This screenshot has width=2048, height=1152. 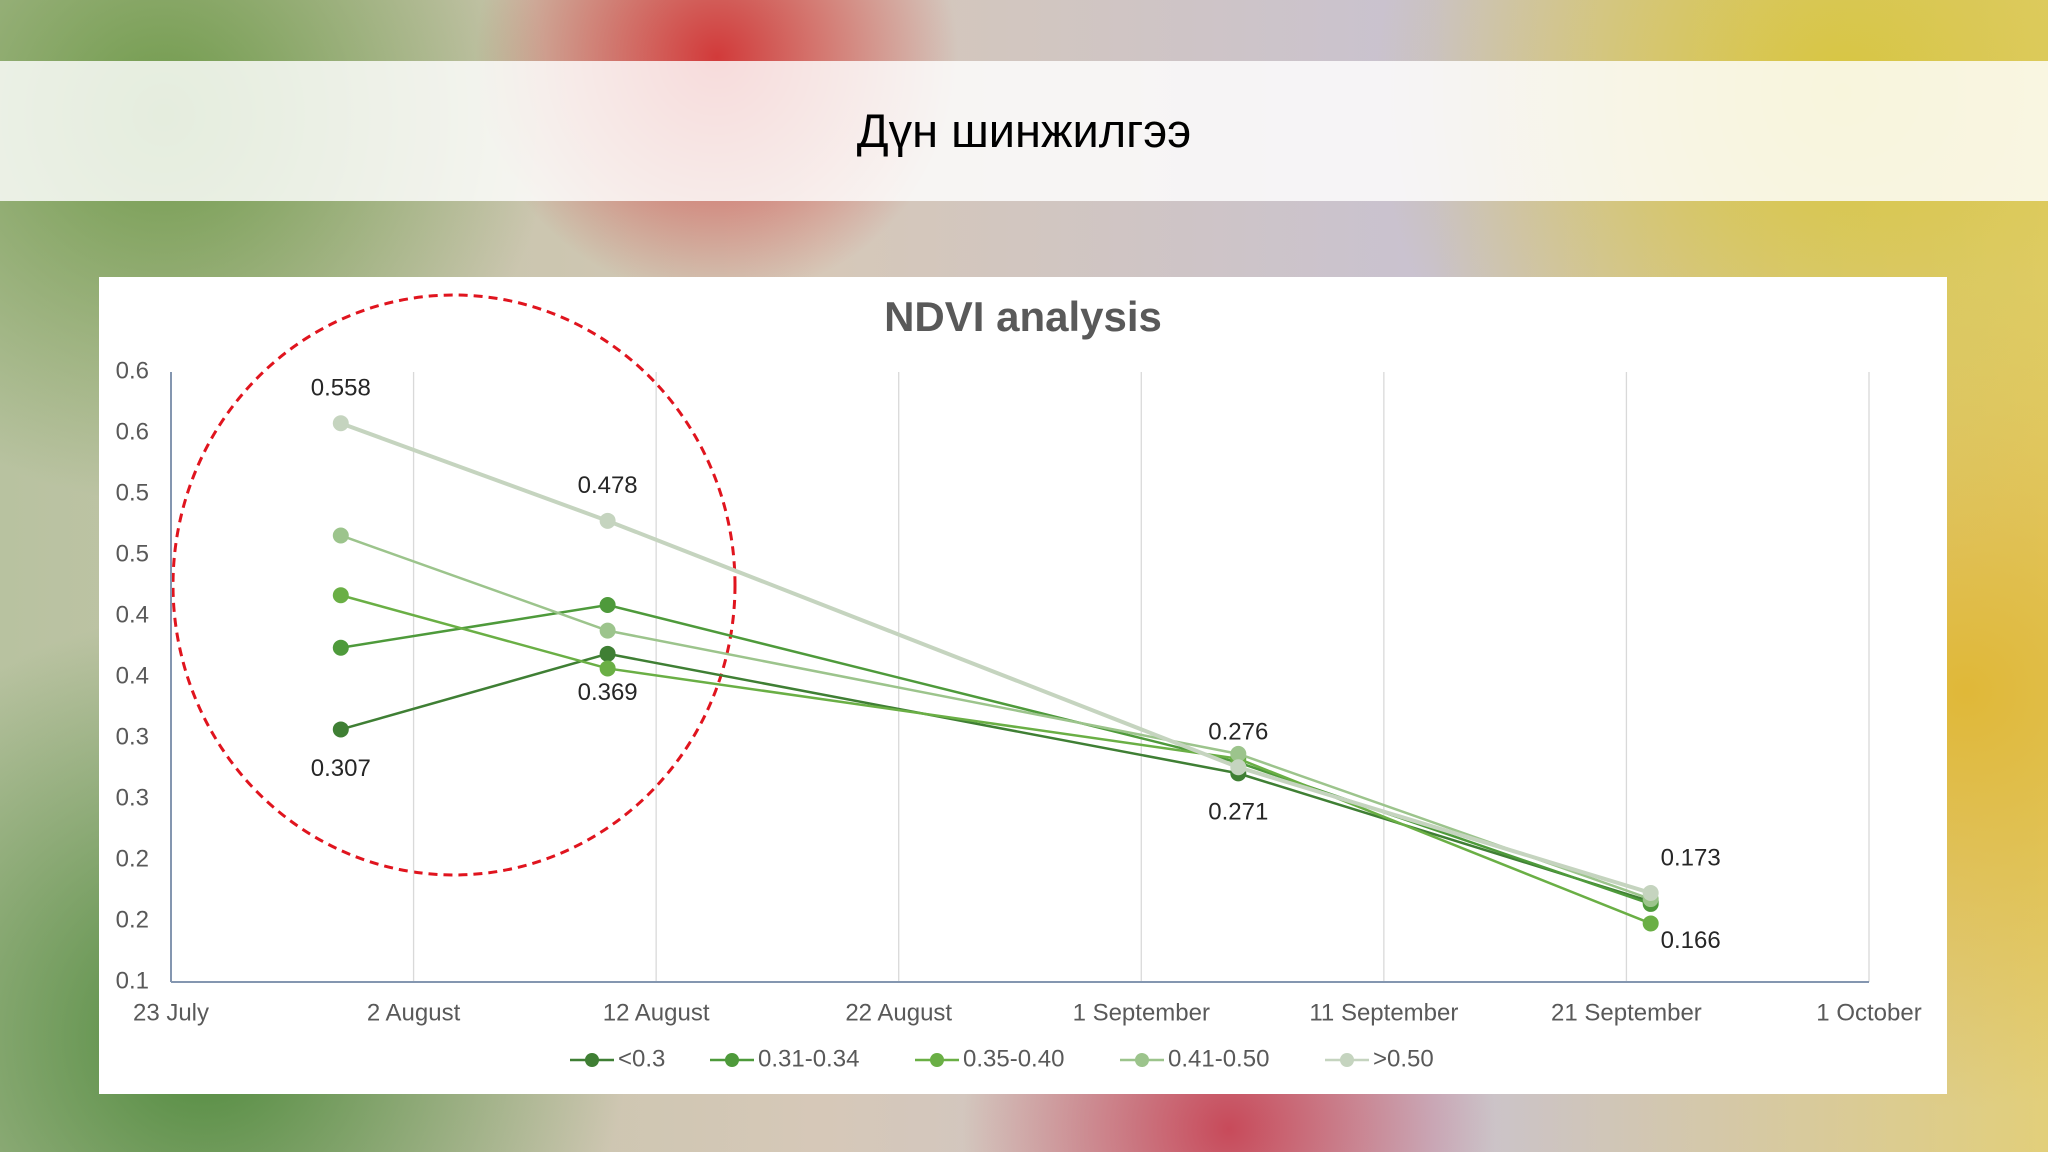 What do you see at coordinates (608, 692) in the screenshot?
I see `data-label: 0.369` at bounding box center [608, 692].